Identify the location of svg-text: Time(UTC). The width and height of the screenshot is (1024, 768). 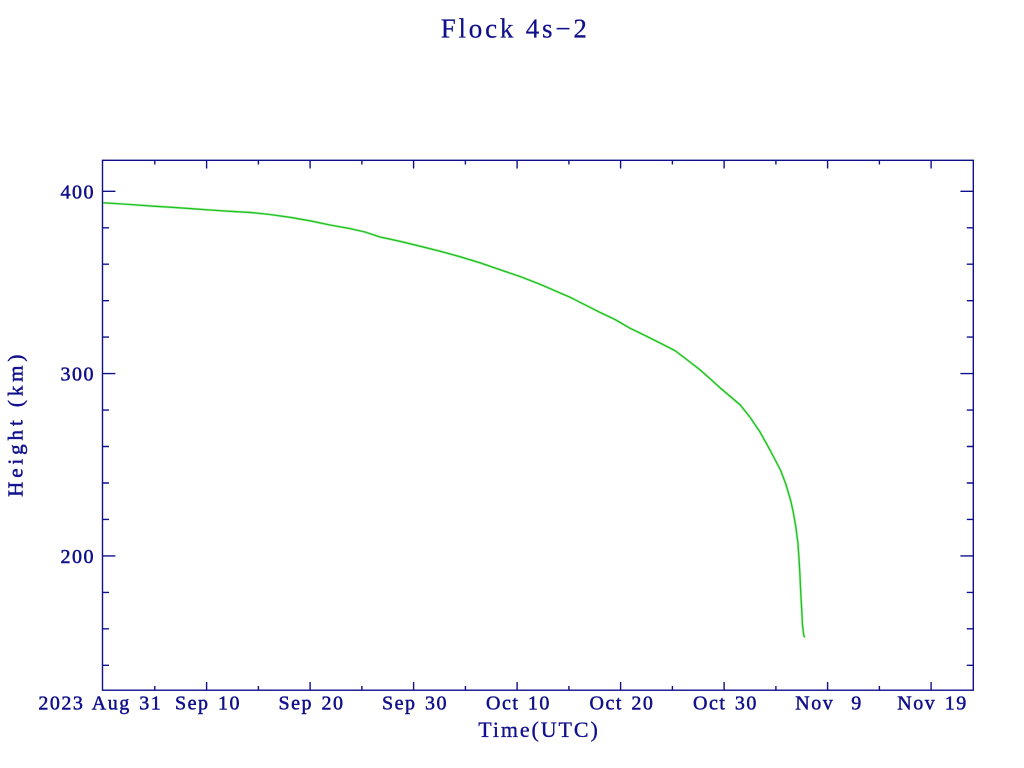
(538, 729).